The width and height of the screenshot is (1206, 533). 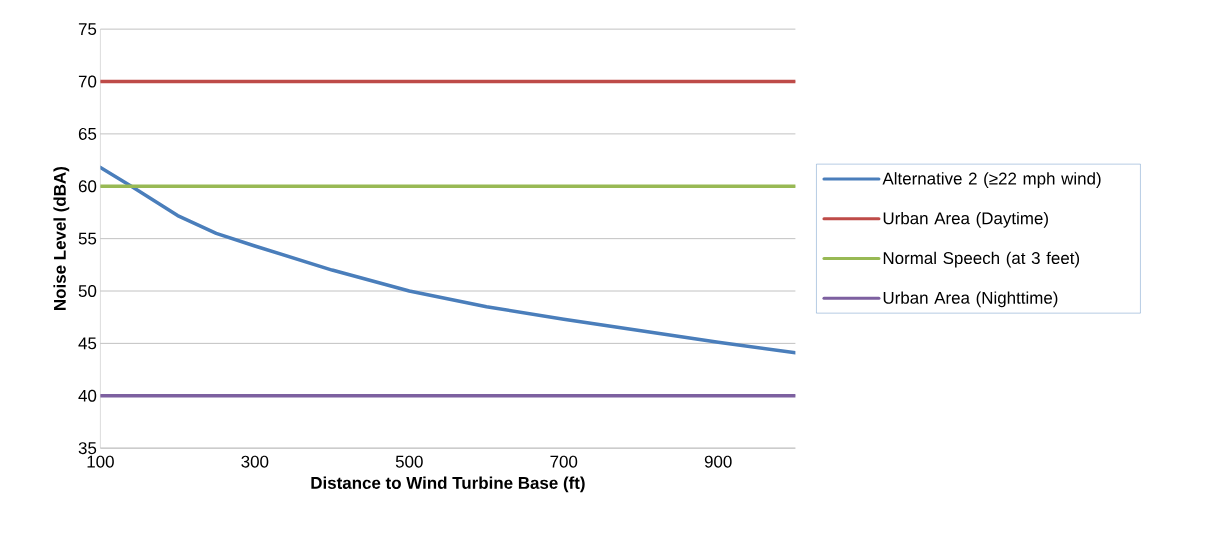 What do you see at coordinates (87, 186) in the screenshot?
I see `y-tick-label: 60` at bounding box center [87, 186].